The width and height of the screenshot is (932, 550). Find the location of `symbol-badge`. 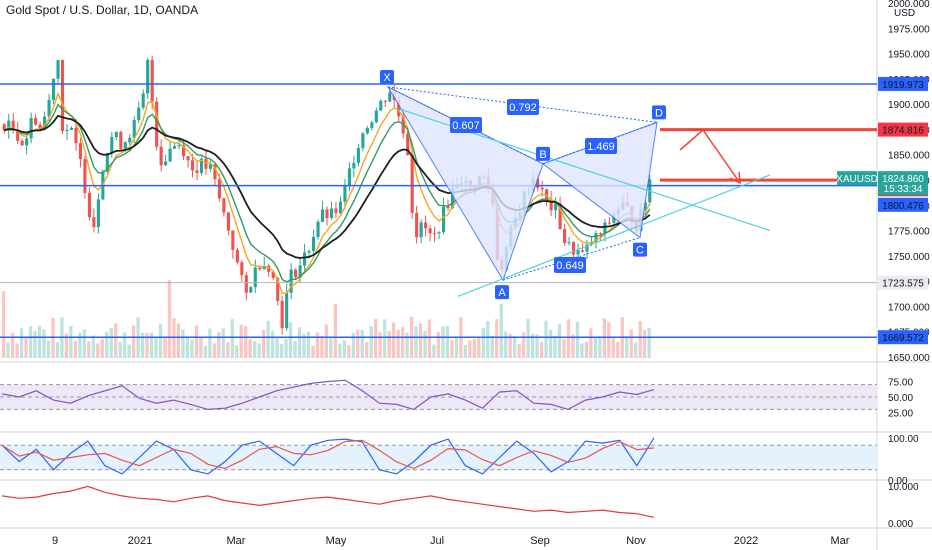

symbol-badge is located at coordinates (857, 178).